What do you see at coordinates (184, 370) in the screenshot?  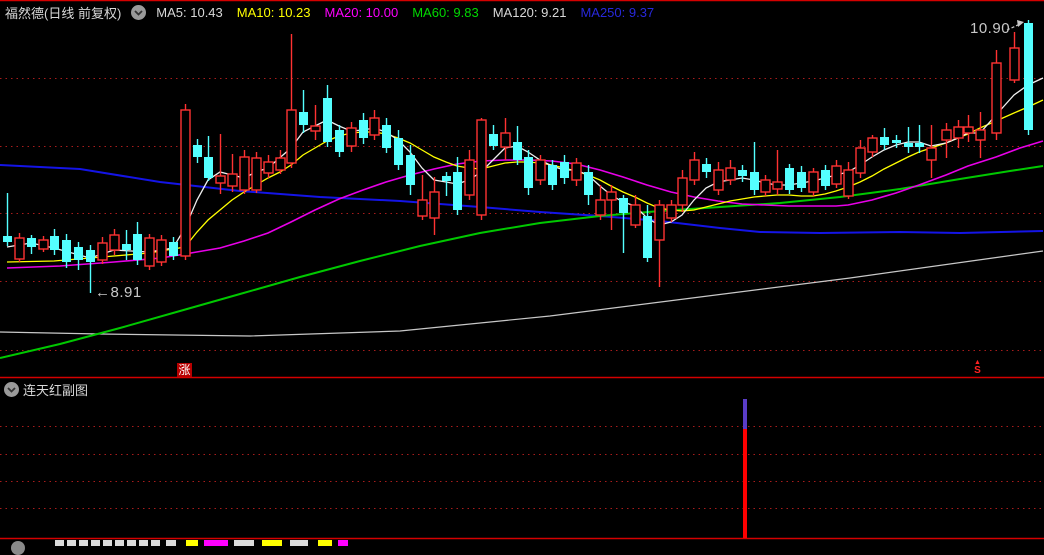 I see `rise-badge: 涨` at bounding box center [184, 370].